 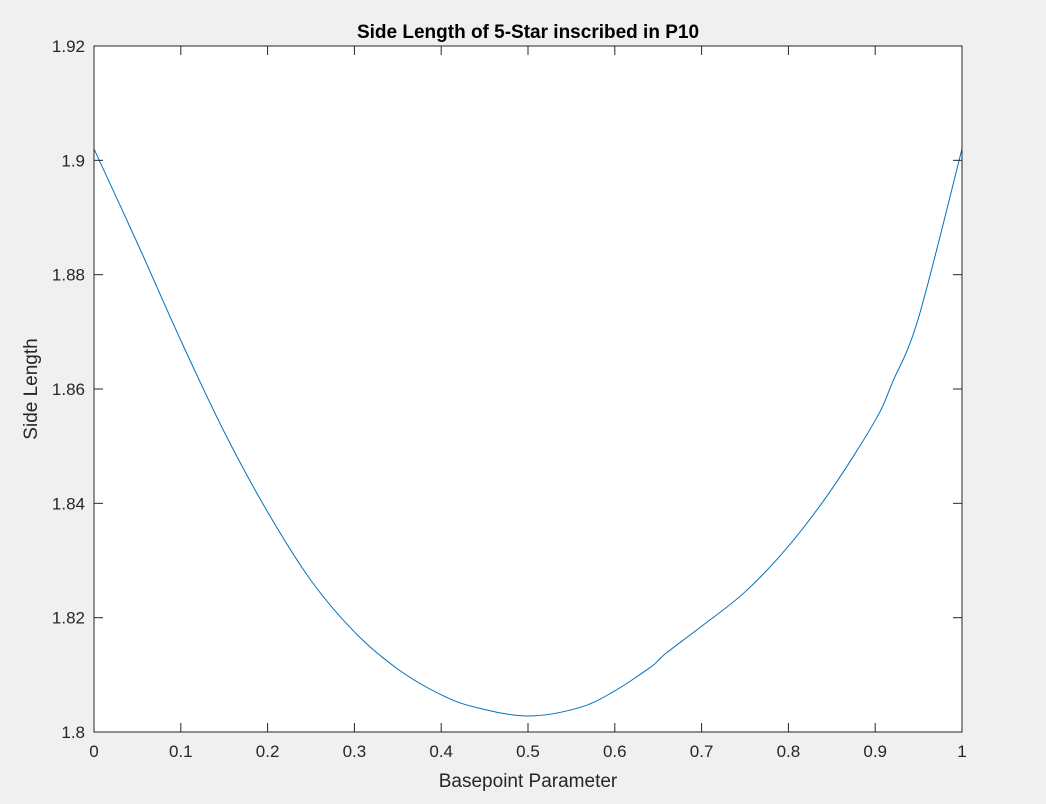 I want to click on y-tick-label: 1.92, so click(x=68, y=46).